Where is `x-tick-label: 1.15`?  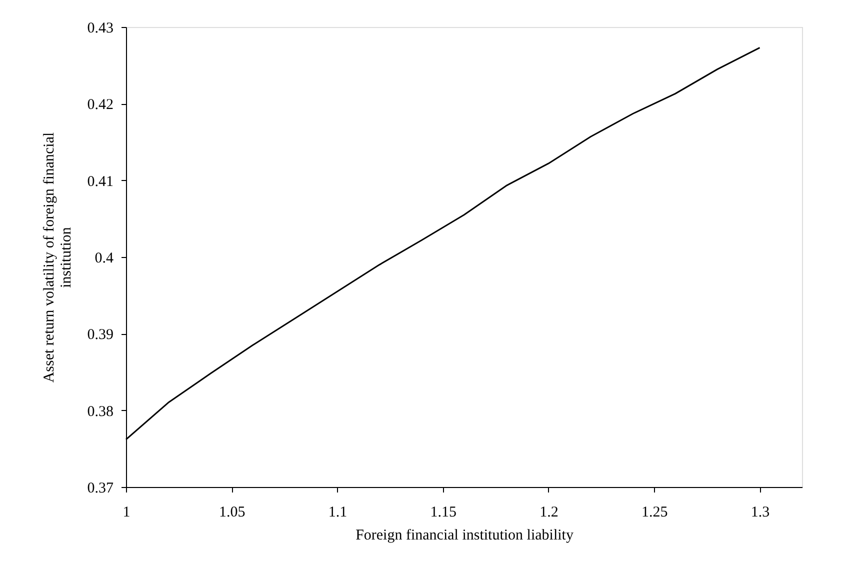 x-tick-label: 1.15 is located at coordinates (443, 512).